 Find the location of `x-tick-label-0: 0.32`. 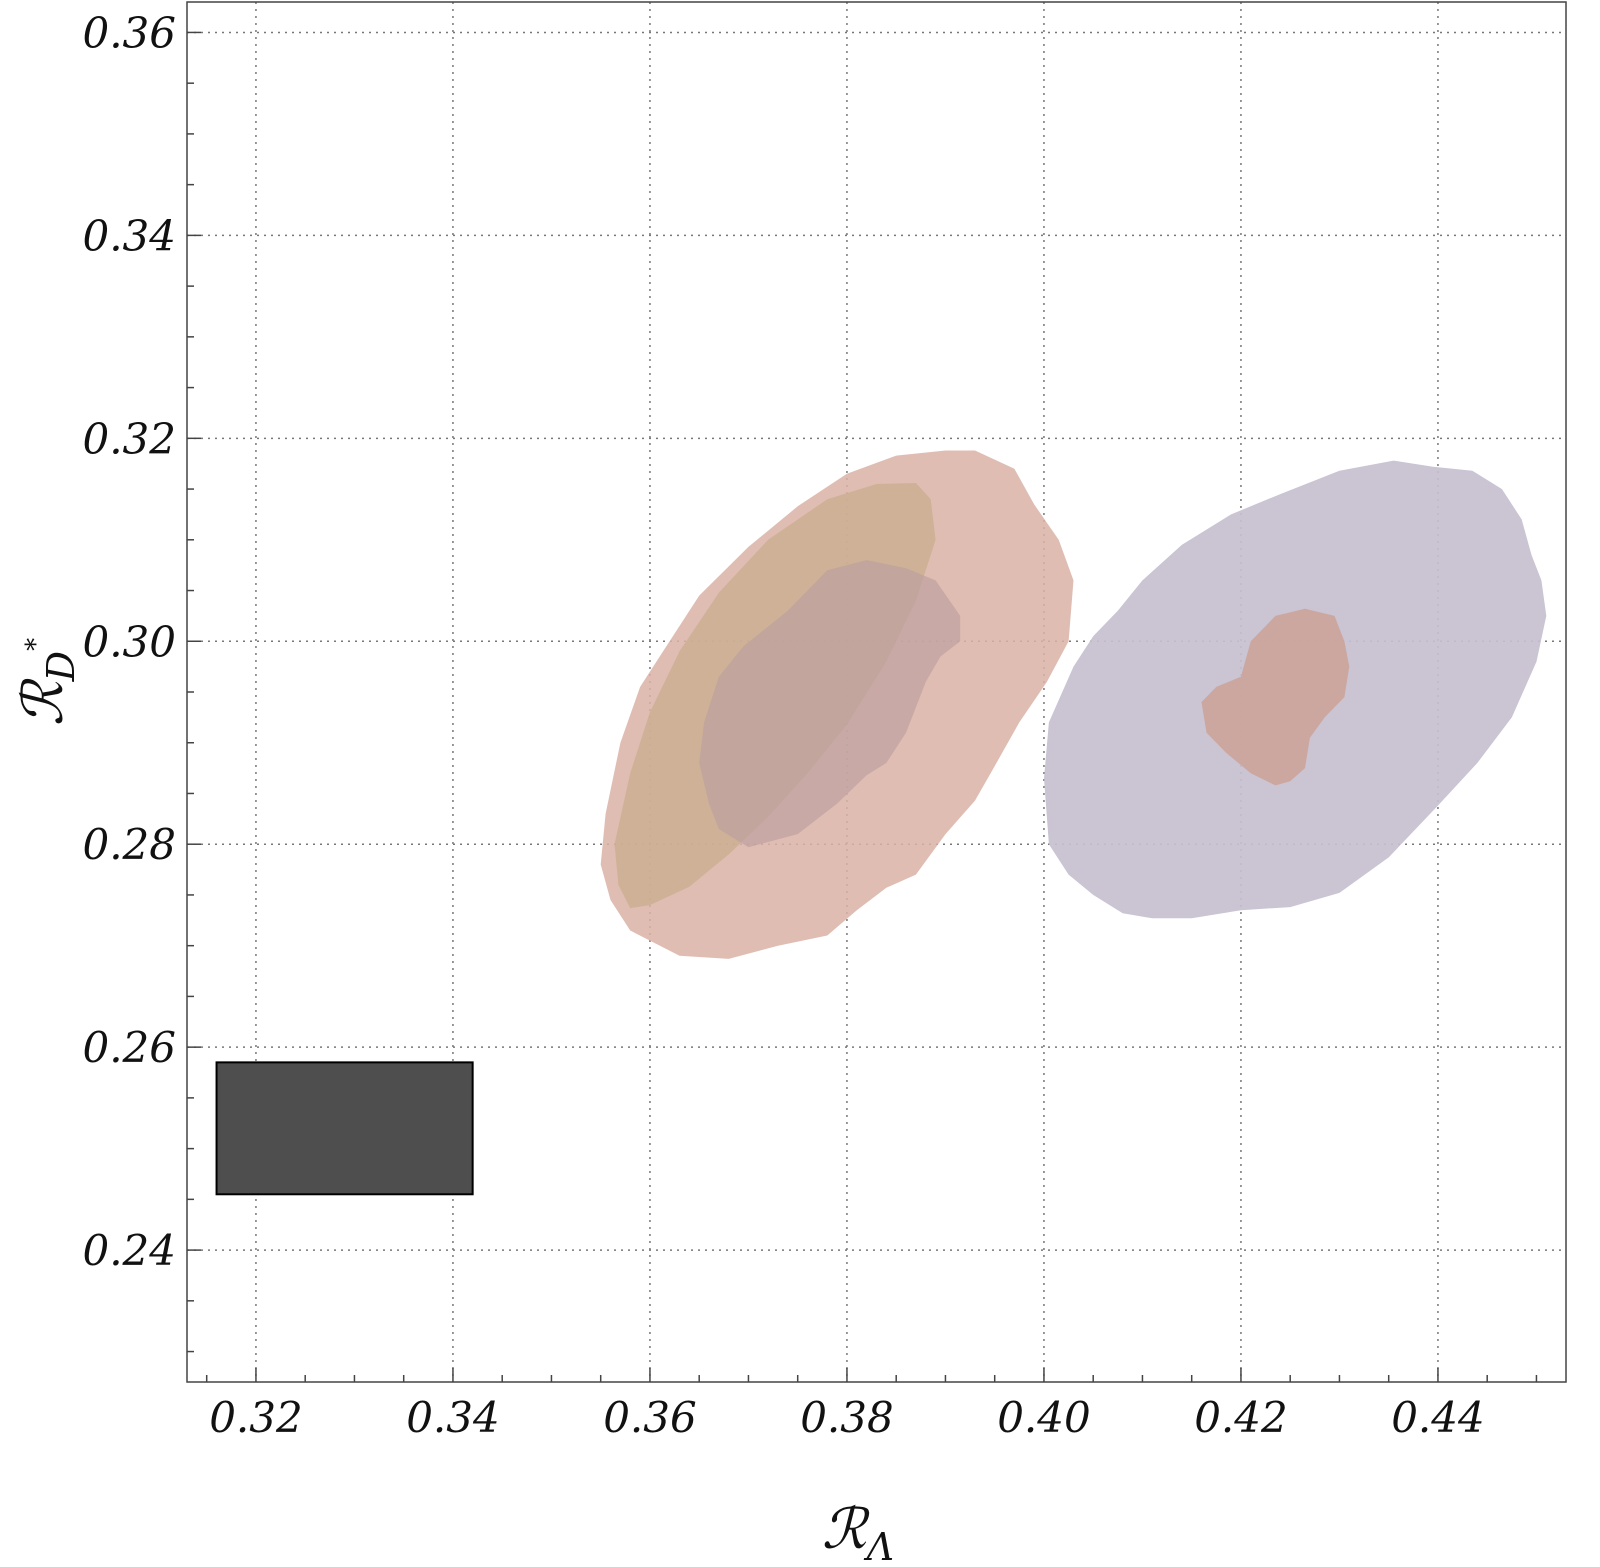

x-tick-label-0: 0.32 is located at coordinates (256, 1417).